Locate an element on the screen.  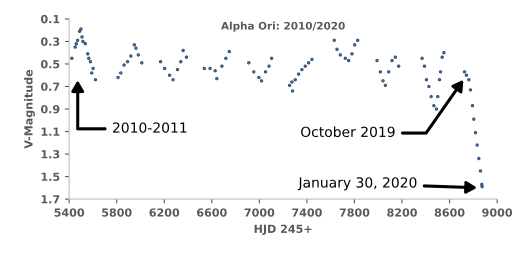
annotation: January 30, 2020 is located at coordinates (357, 183).